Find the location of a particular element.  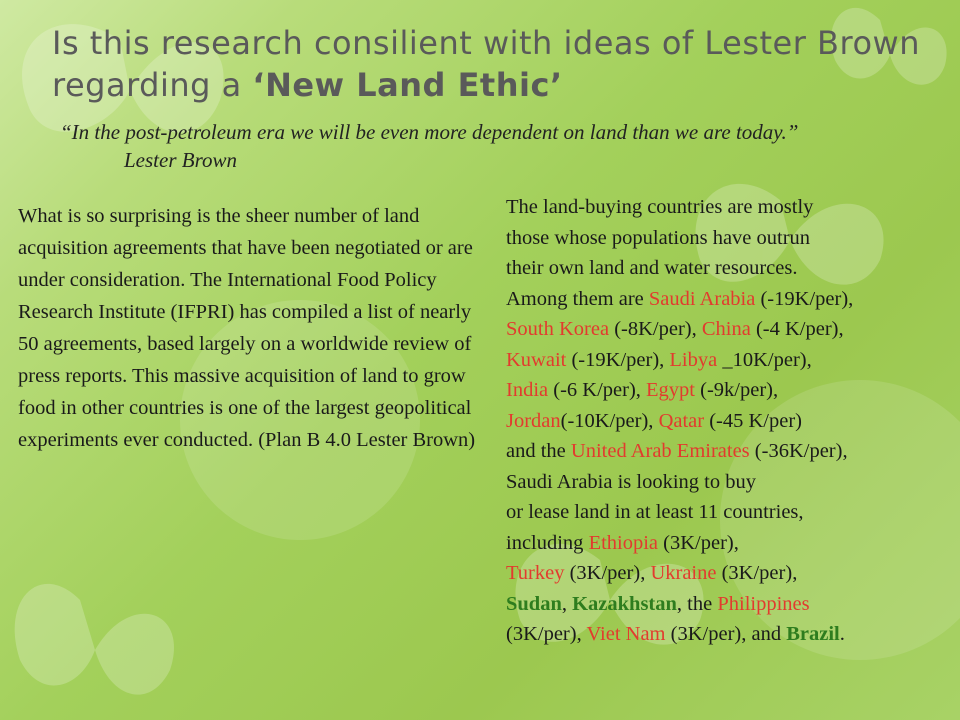

text-line: The land-buying countries are mostly is located at coordinates (660, 207).